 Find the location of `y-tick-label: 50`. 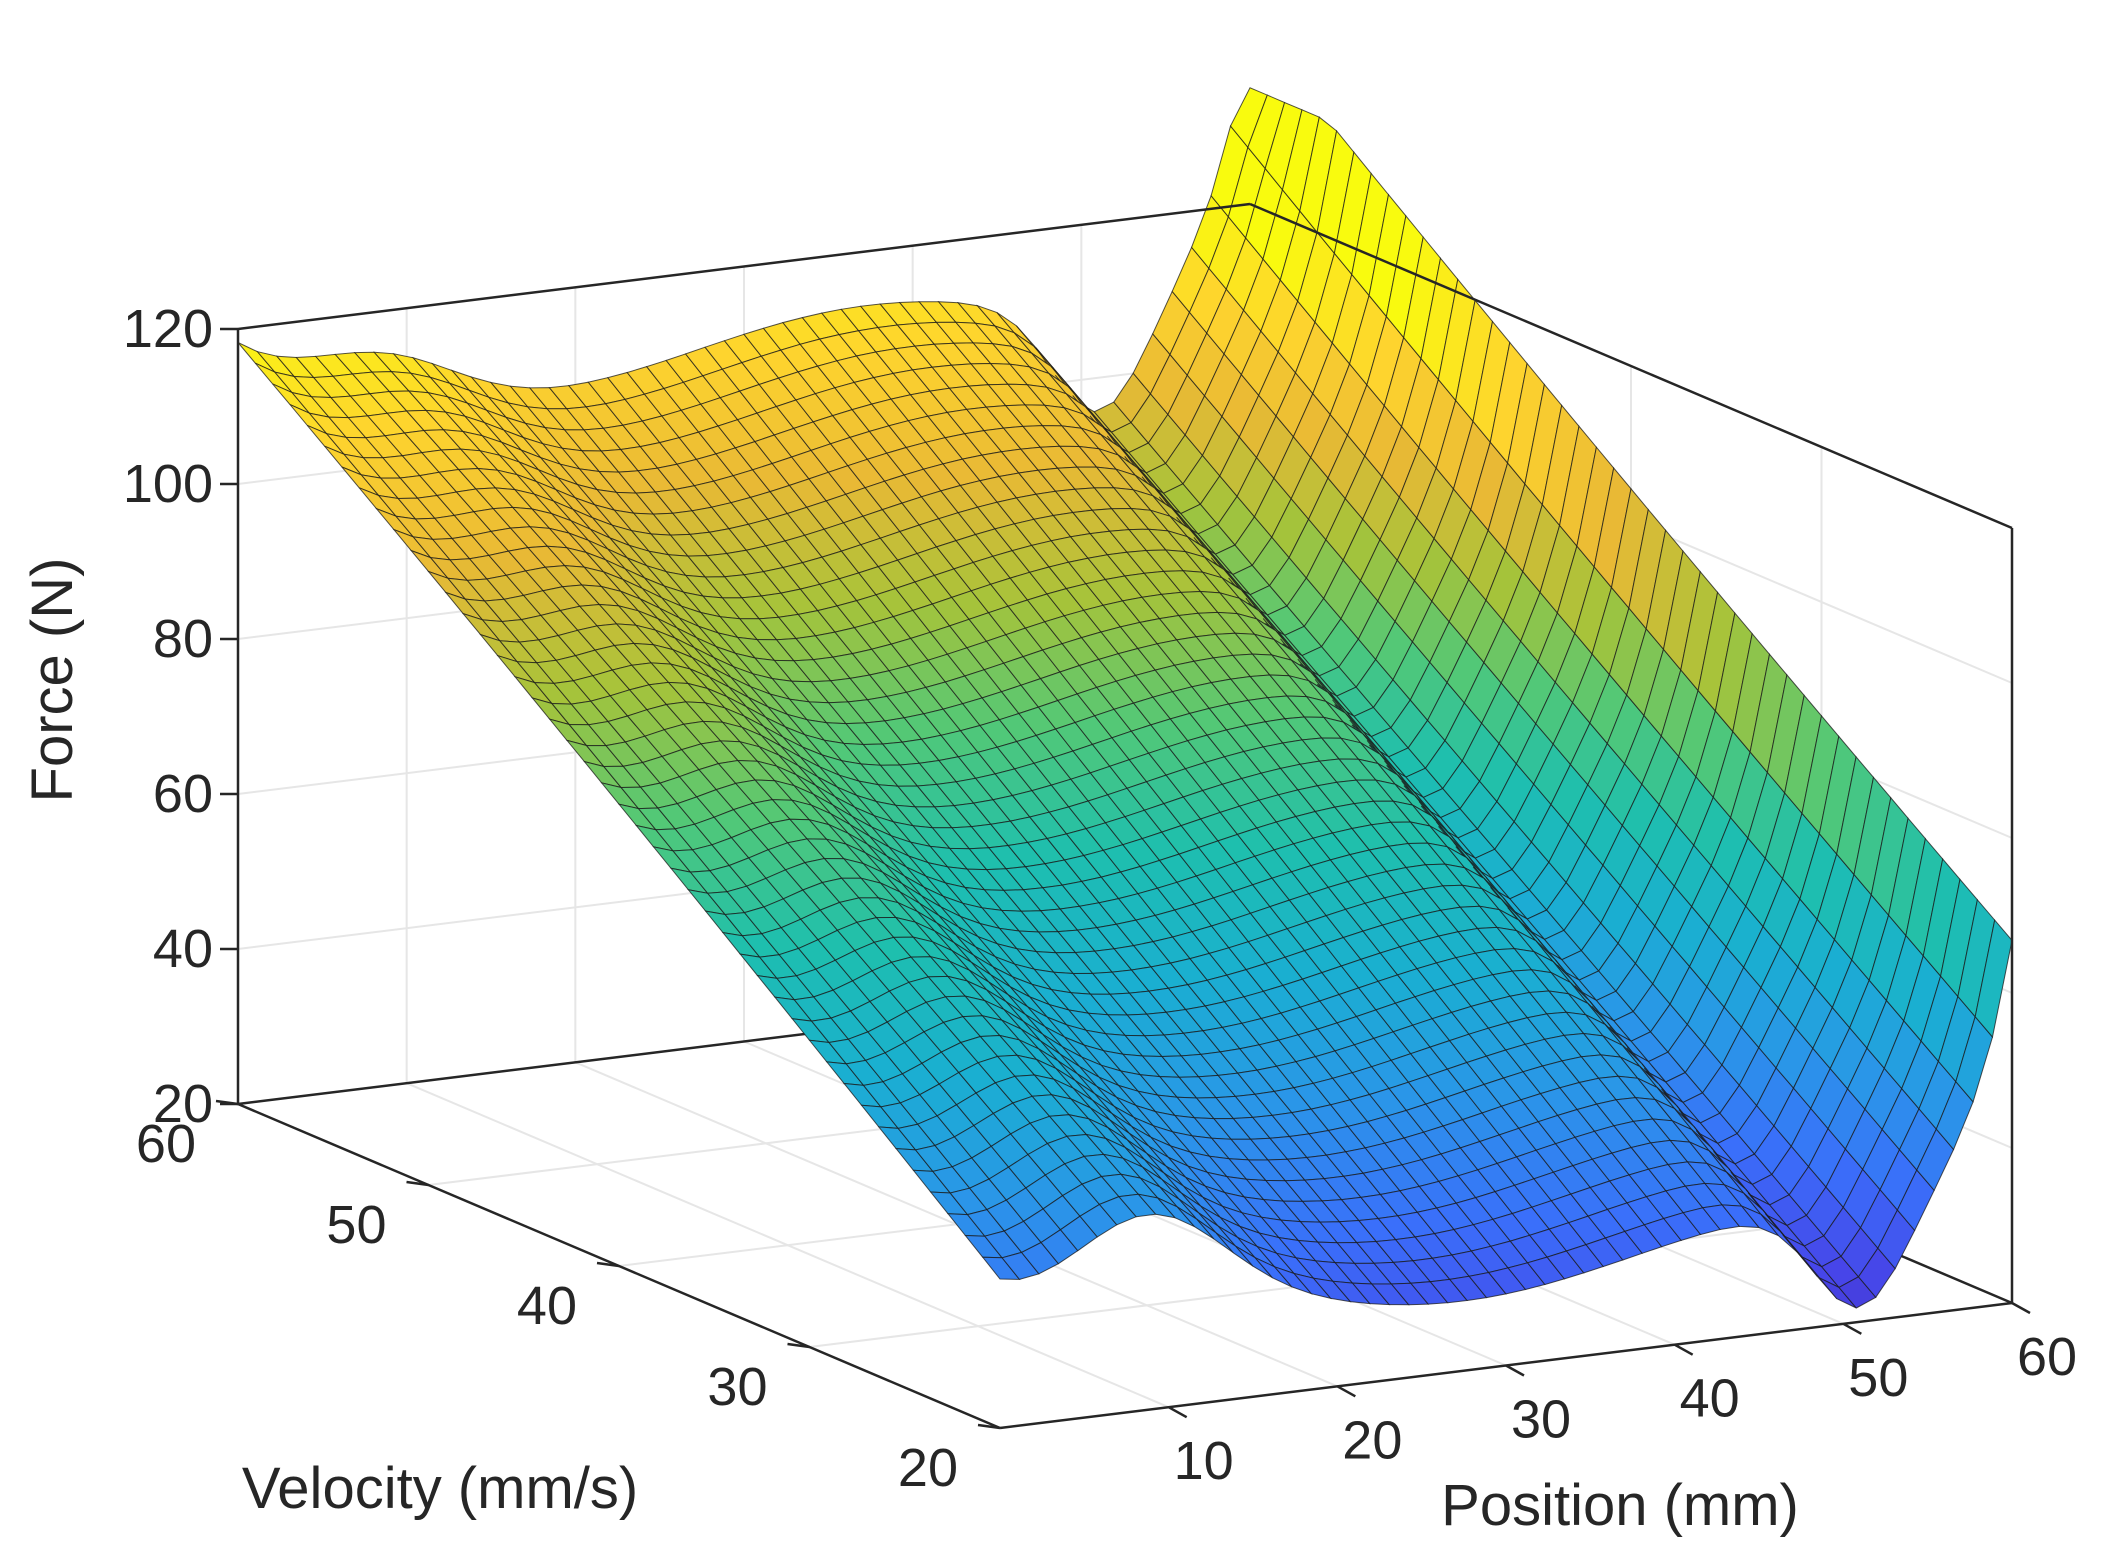

y-tick-label: 50 is located at coordinates (356, 1225).